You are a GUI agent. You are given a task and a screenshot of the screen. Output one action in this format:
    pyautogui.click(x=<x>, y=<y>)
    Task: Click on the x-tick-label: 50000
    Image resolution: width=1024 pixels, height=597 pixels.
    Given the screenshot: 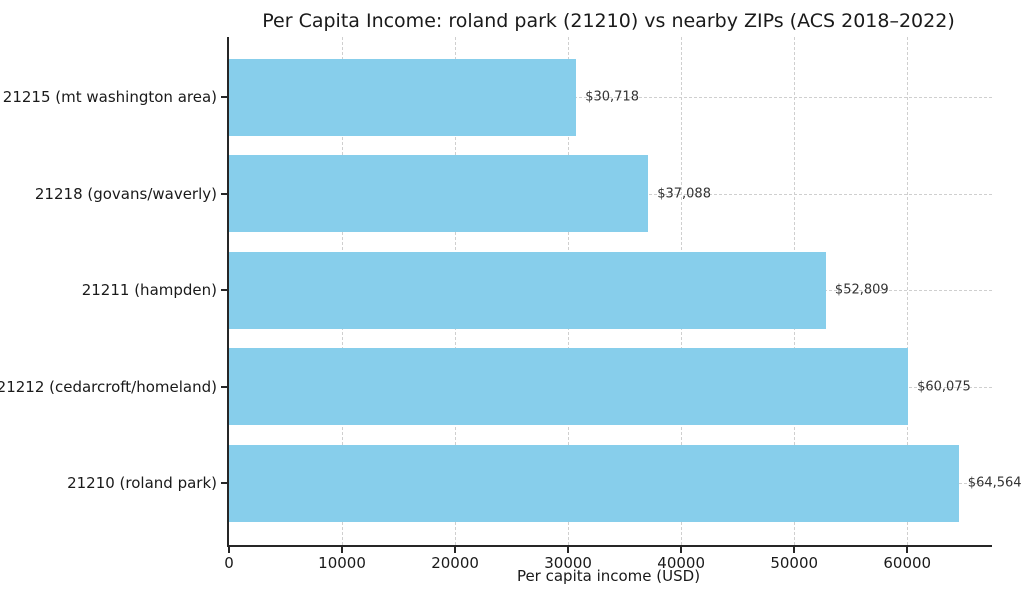 What is the action you would take?
    pyautogui.click(x=794, y=563)
    